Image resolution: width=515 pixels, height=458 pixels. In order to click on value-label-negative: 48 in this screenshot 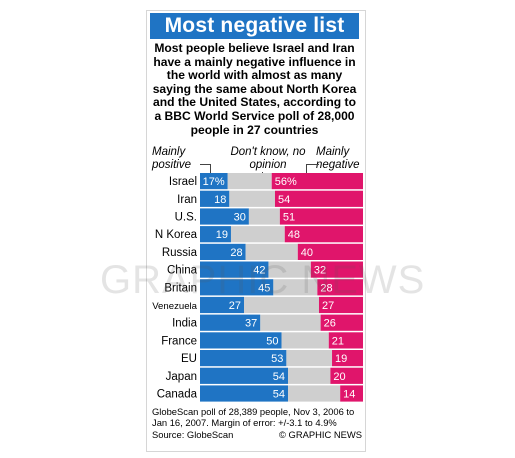, I will do `click(294, 235)`.